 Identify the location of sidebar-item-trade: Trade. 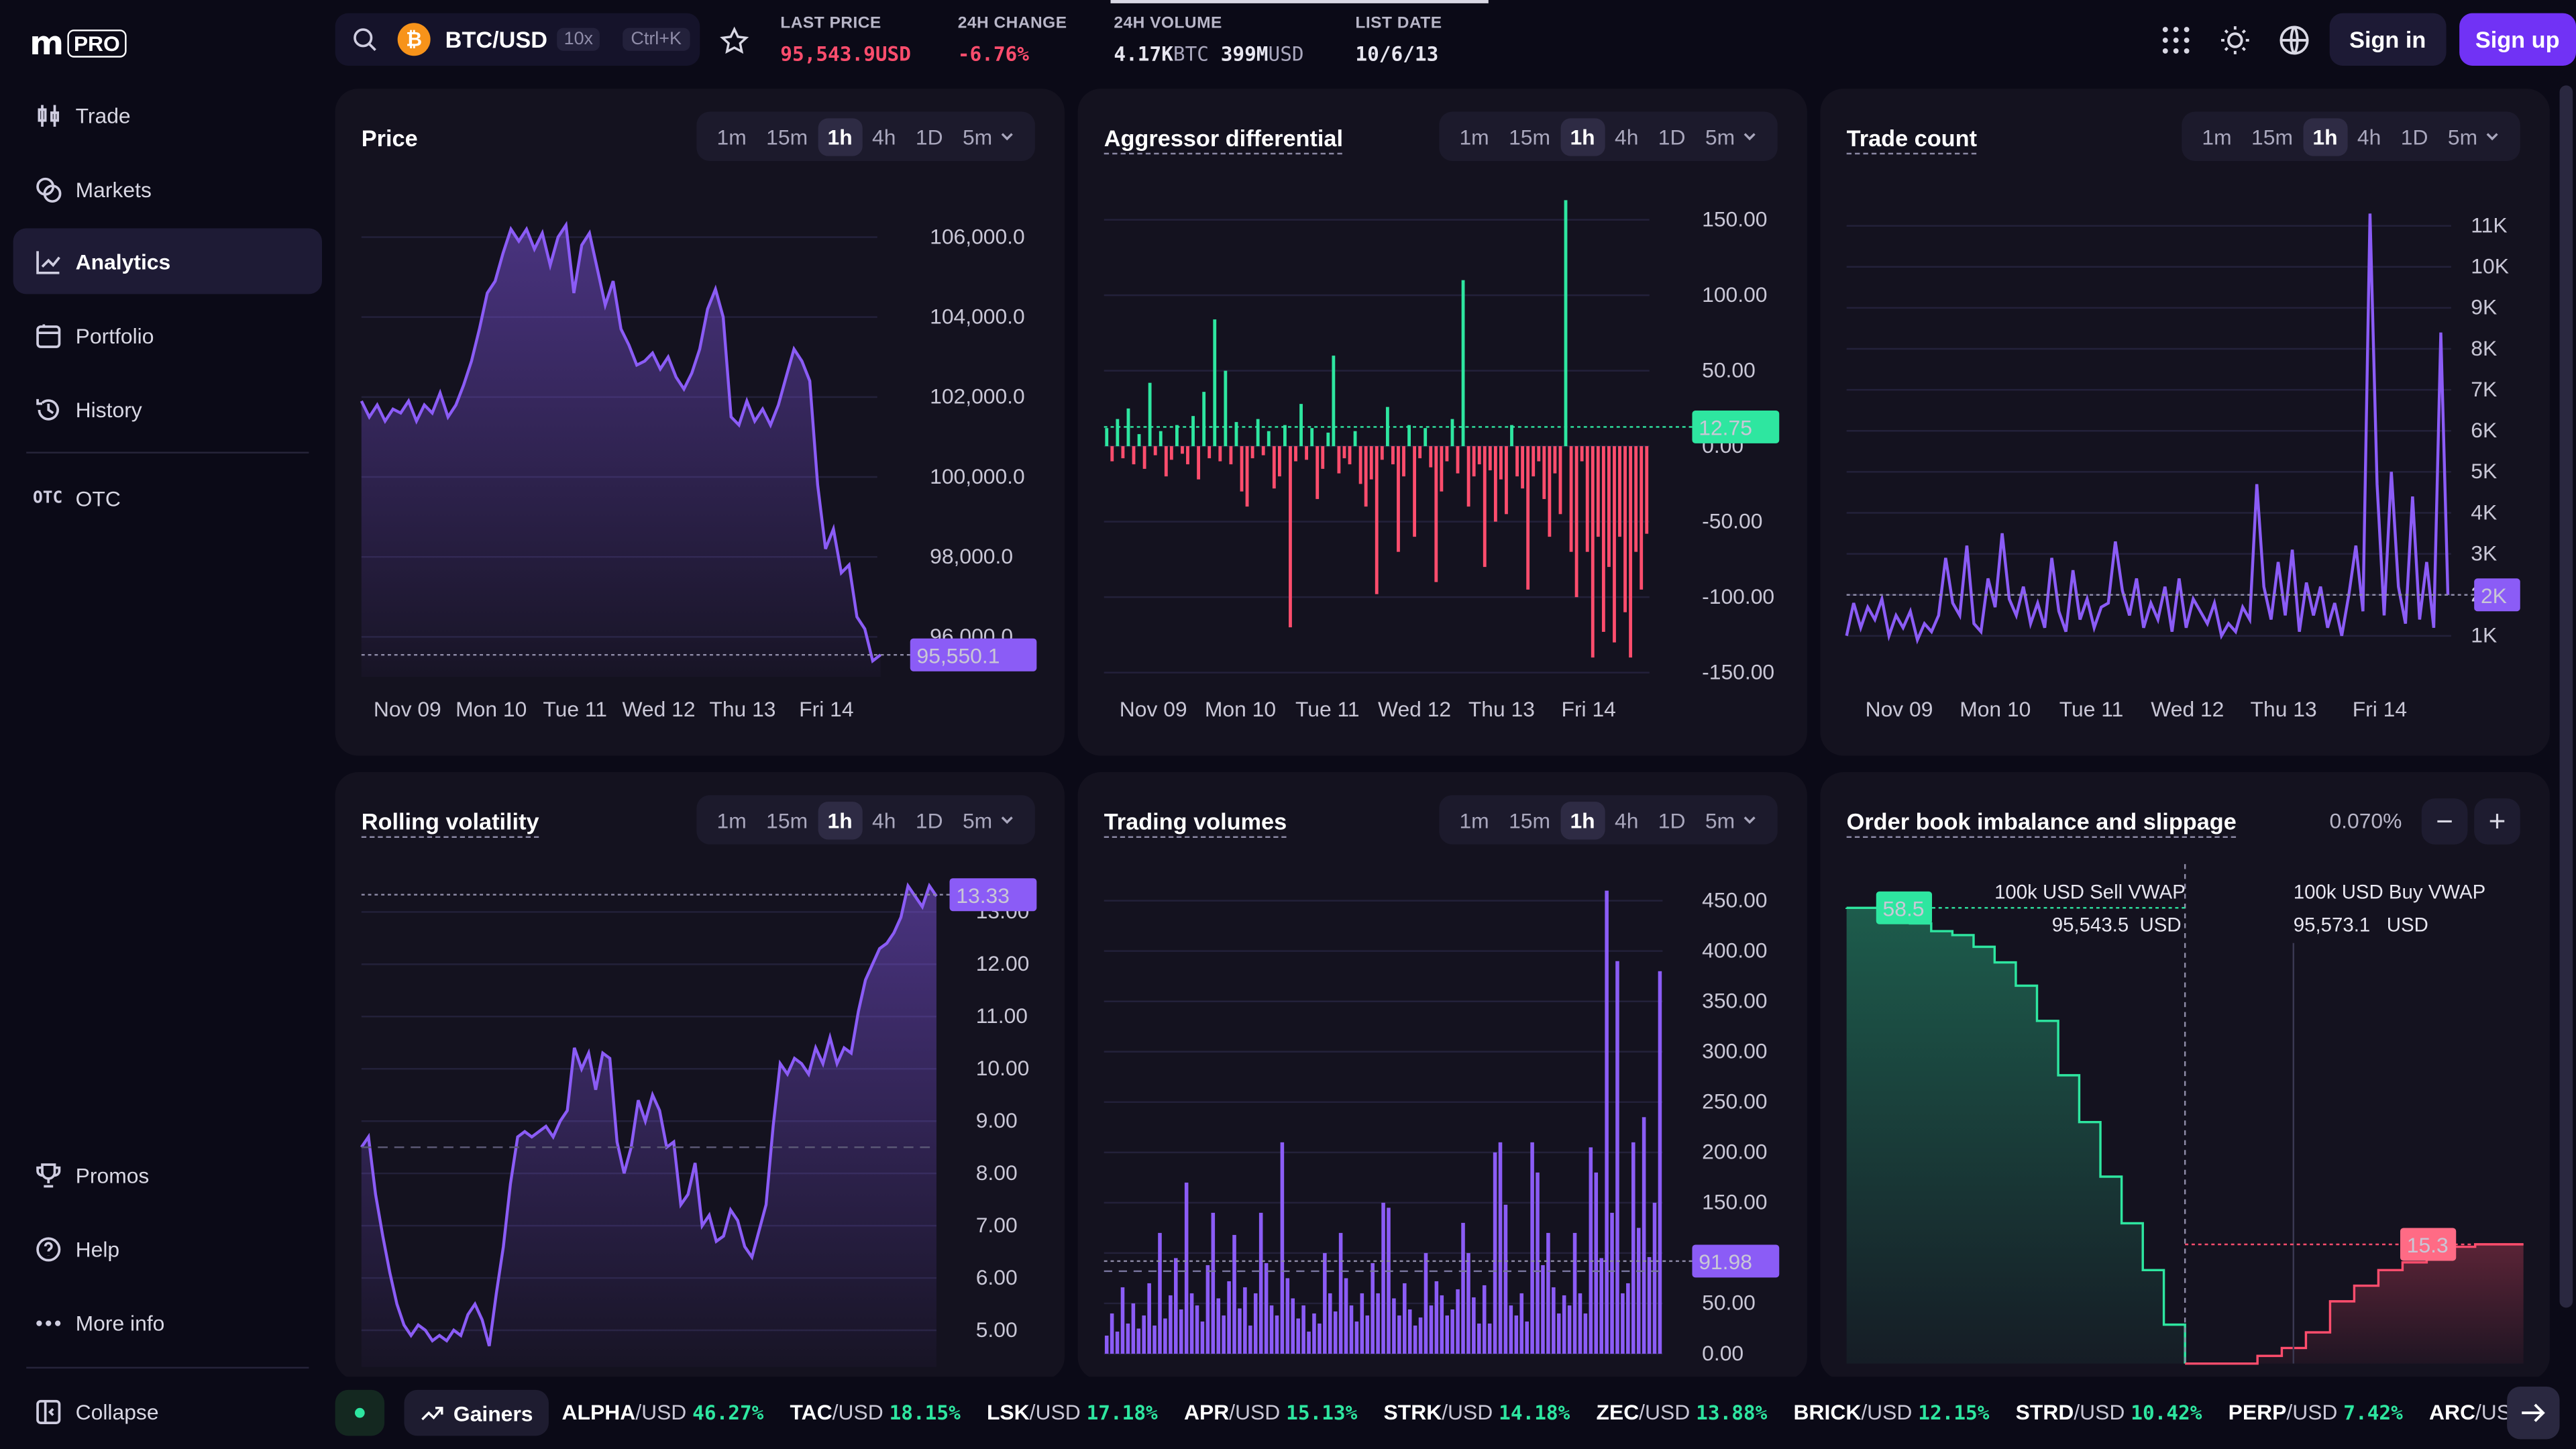
(167, 115).